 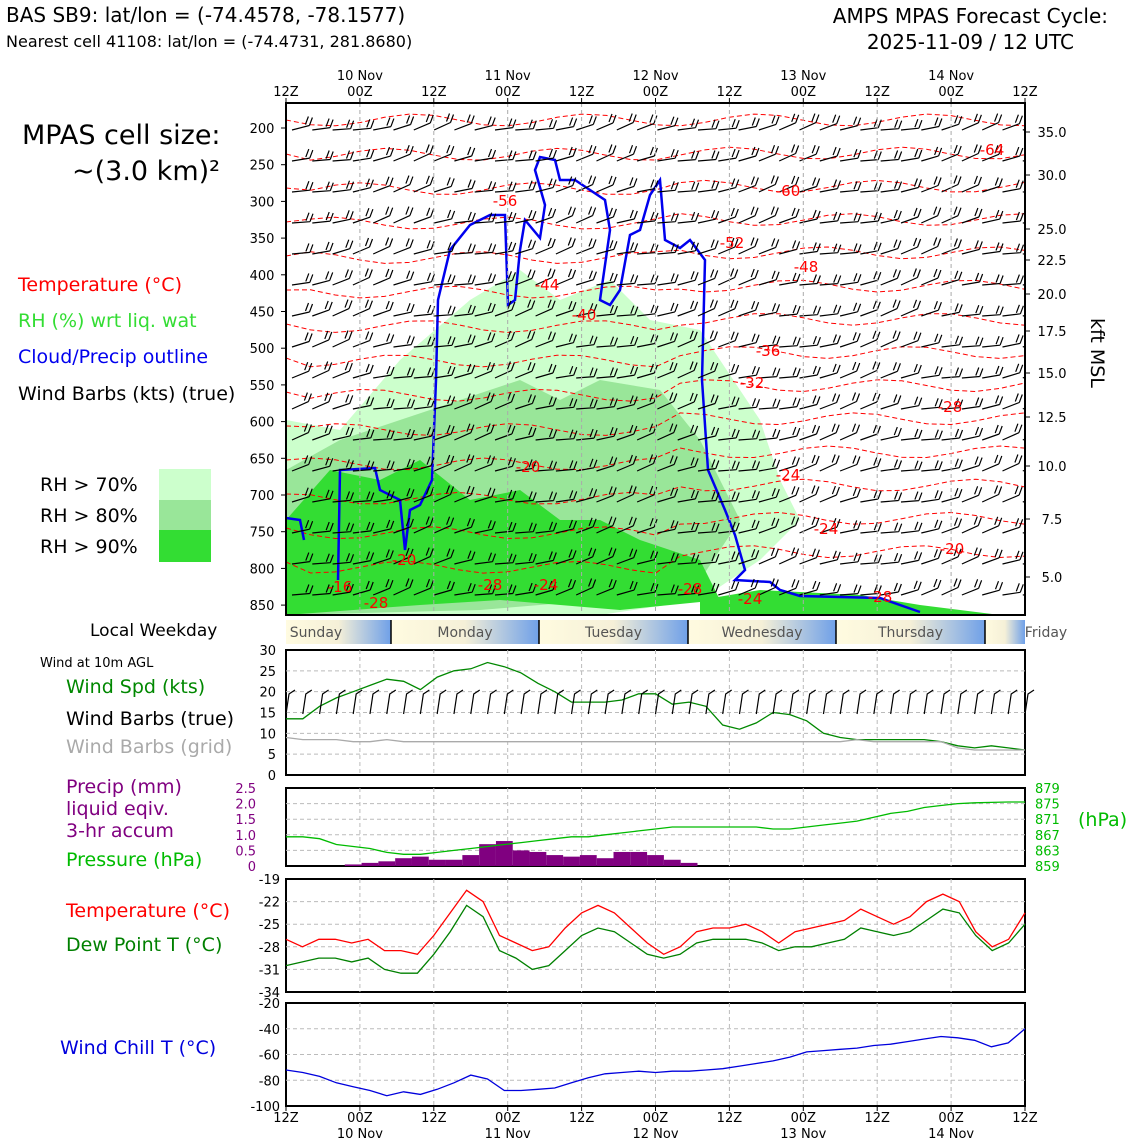 I want to click on temp-contour-label: -24, so click(x=750, y=599).